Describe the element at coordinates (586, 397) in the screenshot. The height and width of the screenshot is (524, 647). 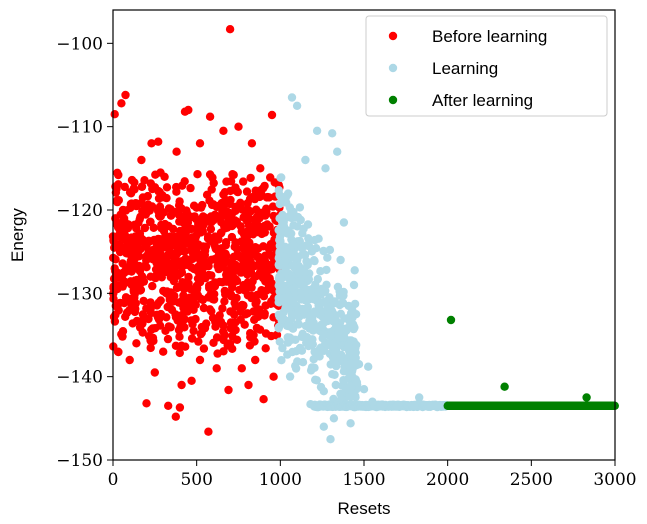
I see `data-point-after-learning` at that location.